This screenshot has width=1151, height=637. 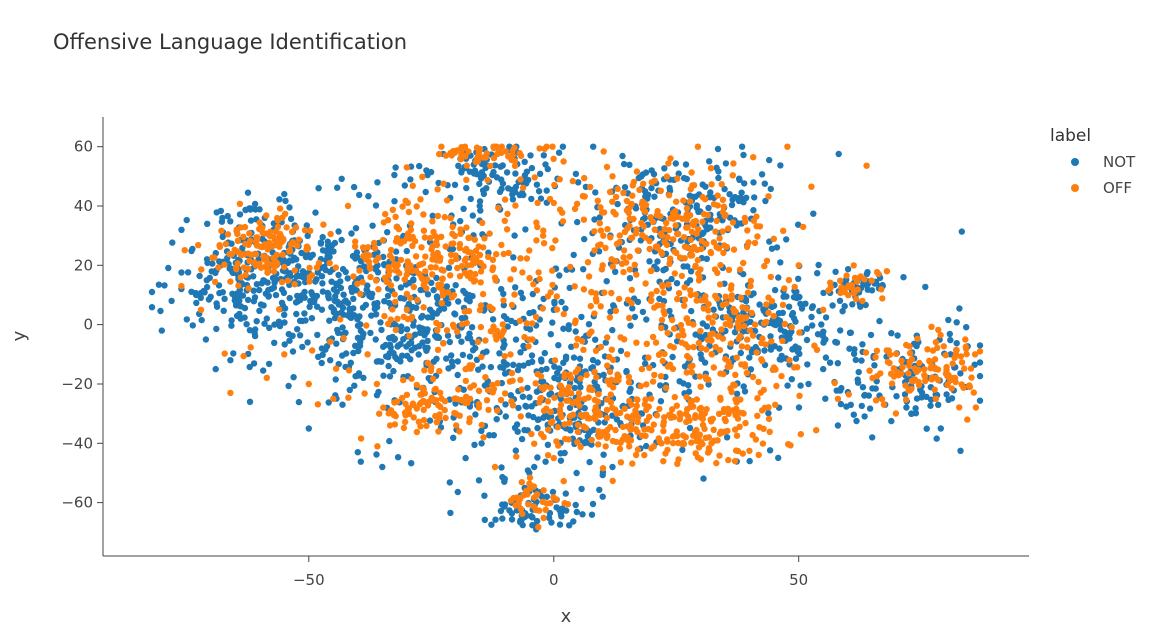 What do you see at coordinates (1101, 188) in the screenshot?
I see `legend-item-off: OFF` at bounding box center [1101, 188].